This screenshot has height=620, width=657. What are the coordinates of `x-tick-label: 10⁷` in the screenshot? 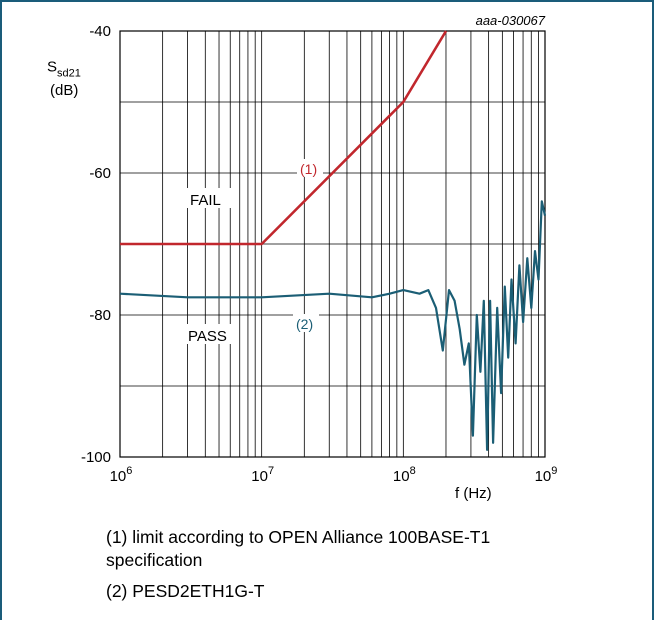 It's located at (262, 475).